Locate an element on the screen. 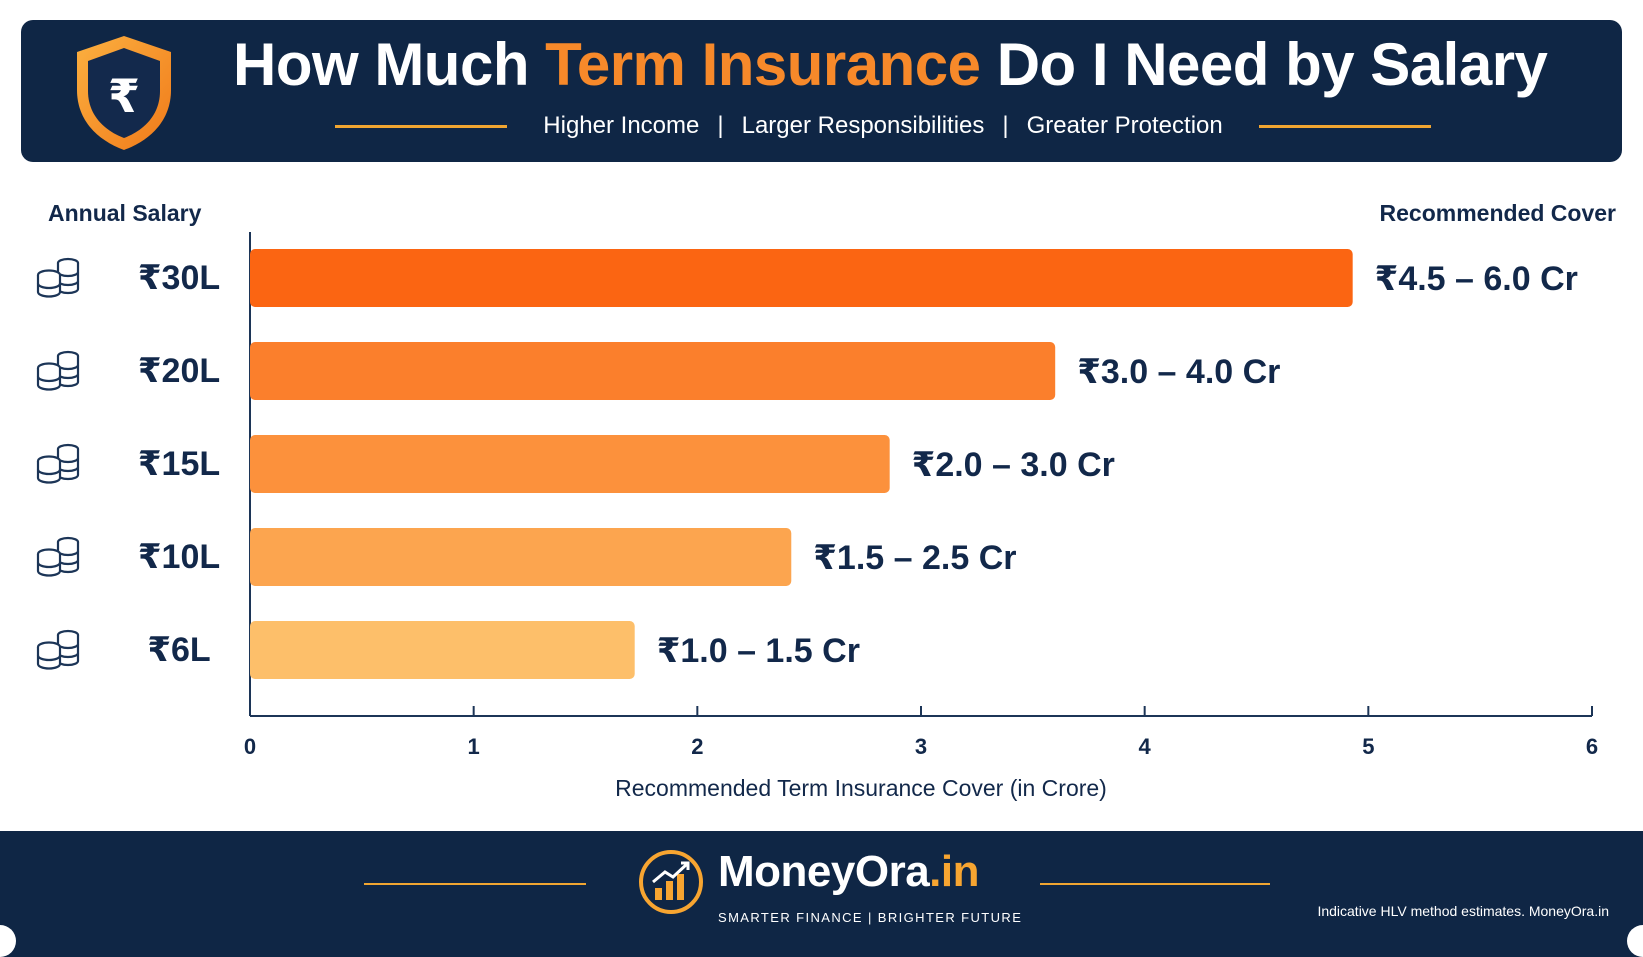  salary-row: ₹10L is located at coordinates (127, 557).